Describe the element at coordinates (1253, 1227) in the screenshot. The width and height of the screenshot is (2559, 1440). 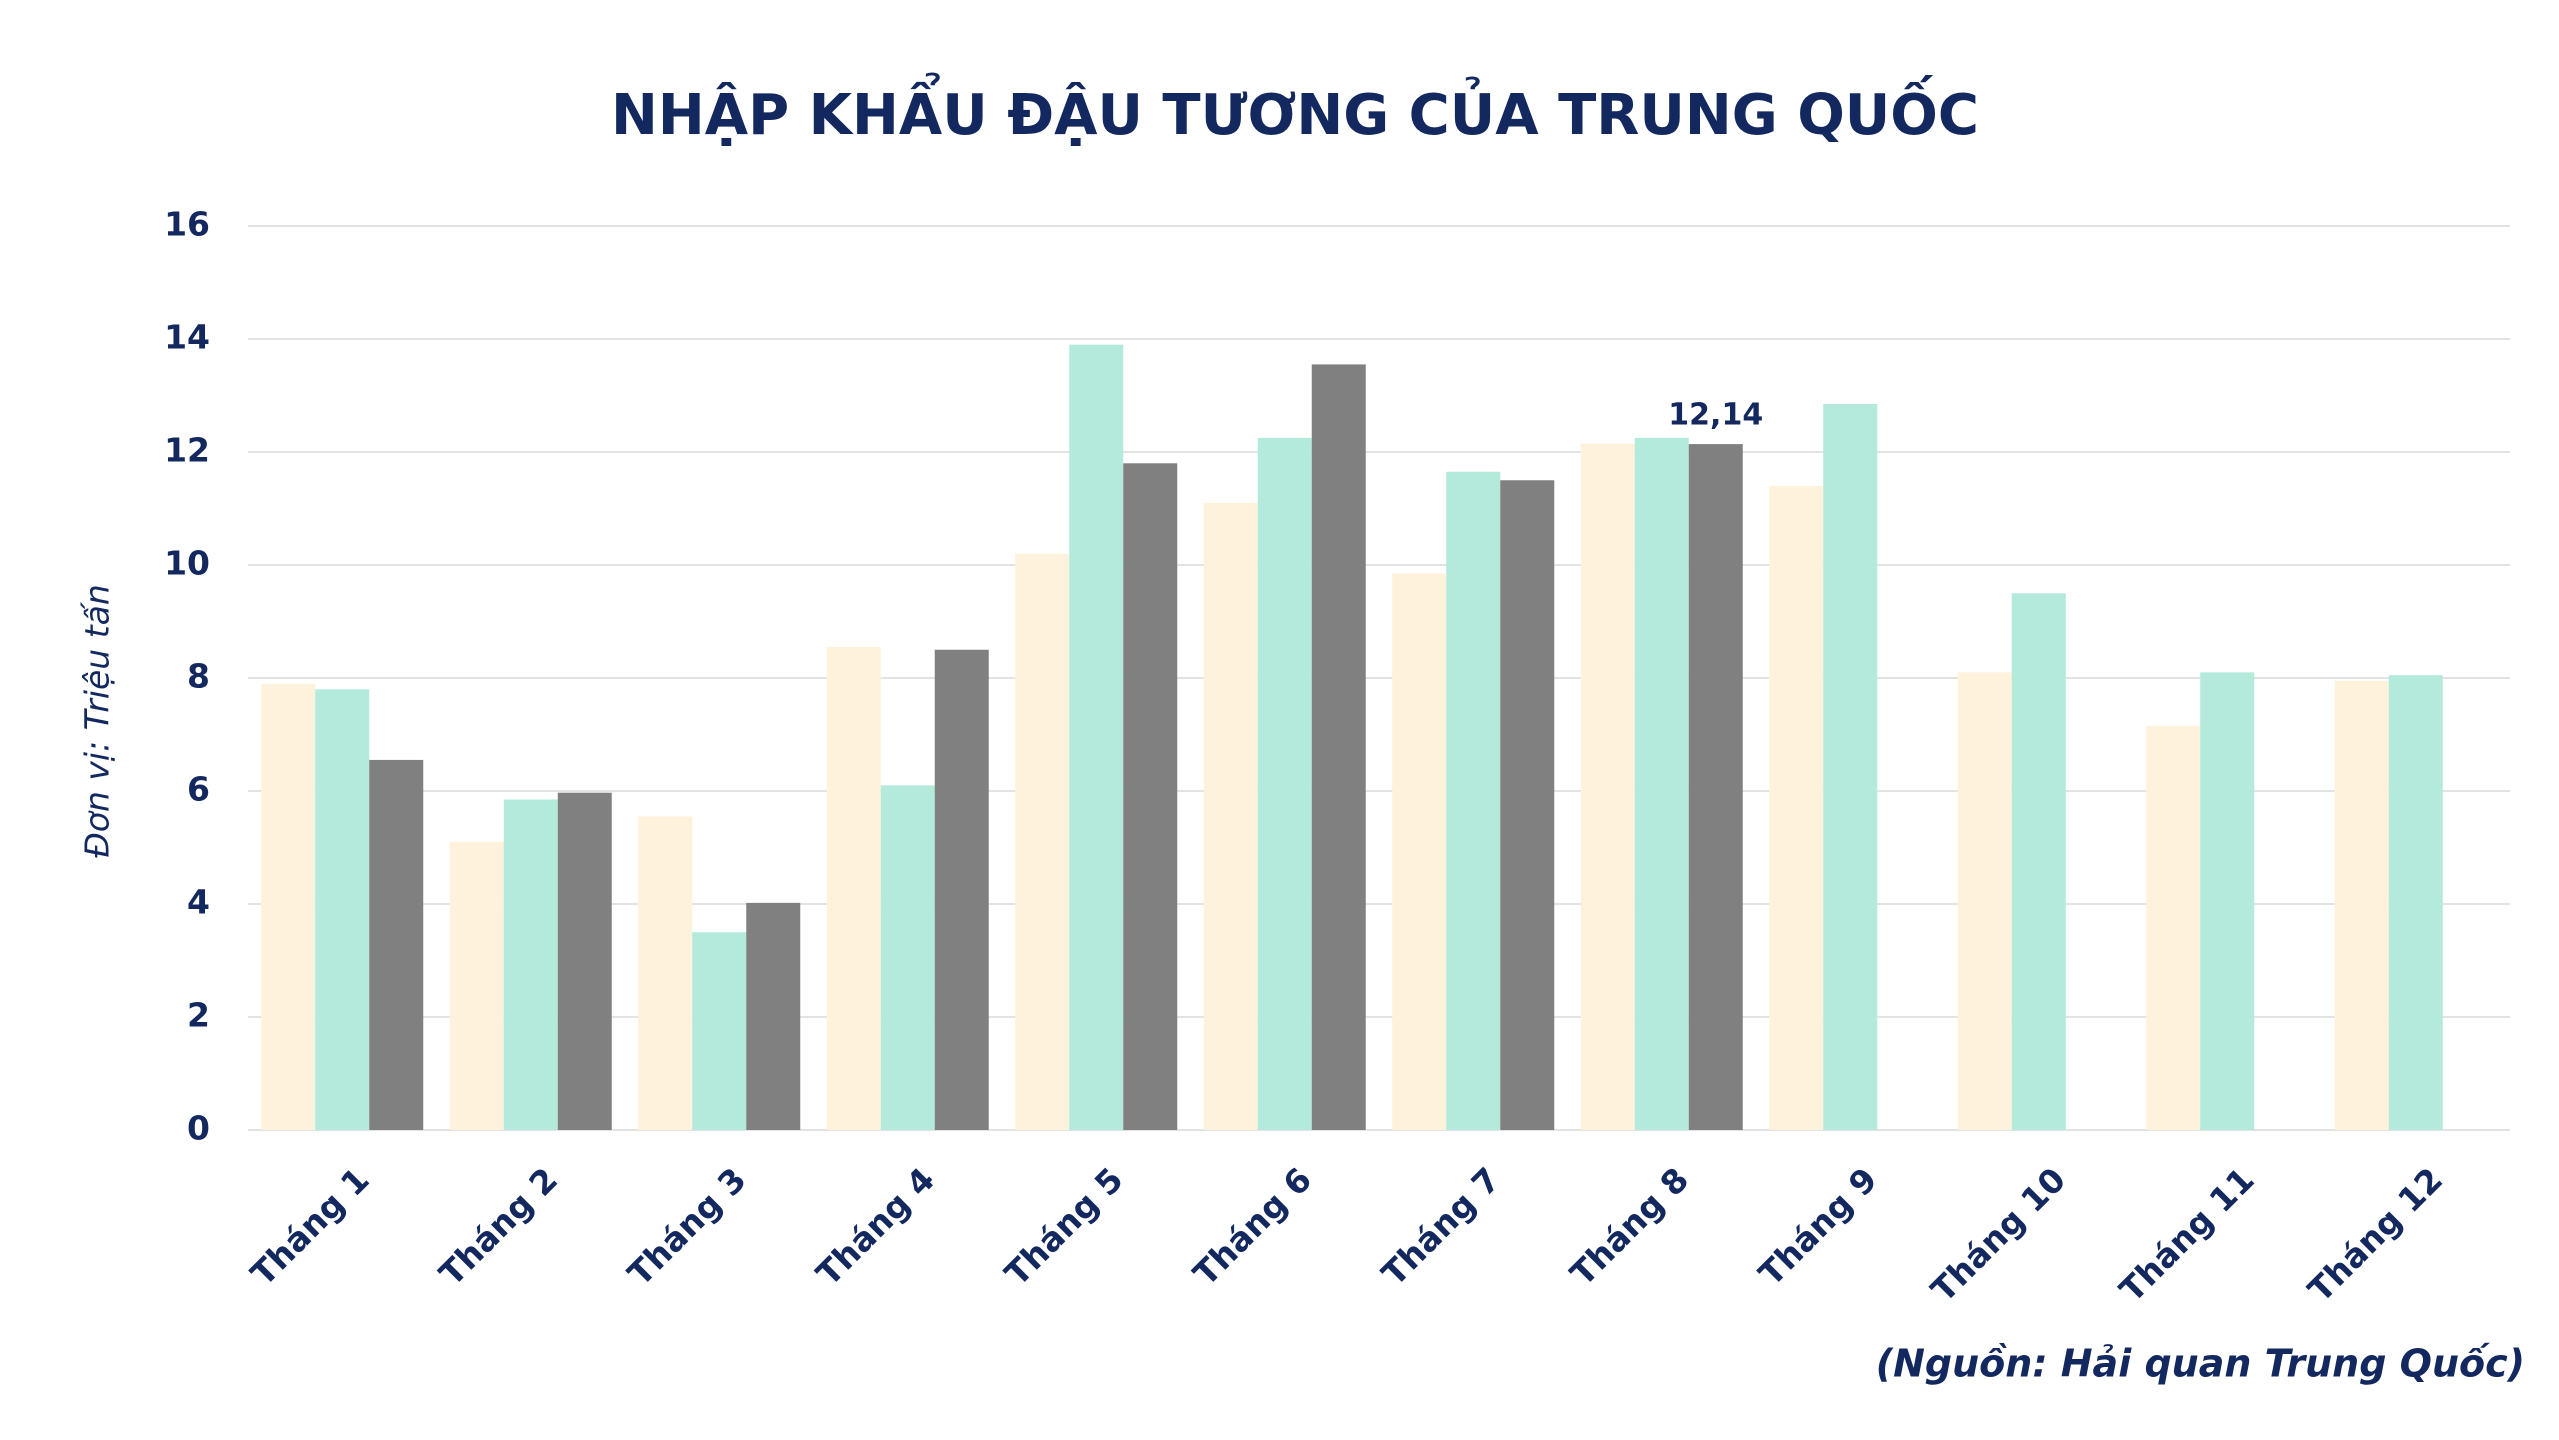
I see `x-tick-label: Tháng 6` at that location.